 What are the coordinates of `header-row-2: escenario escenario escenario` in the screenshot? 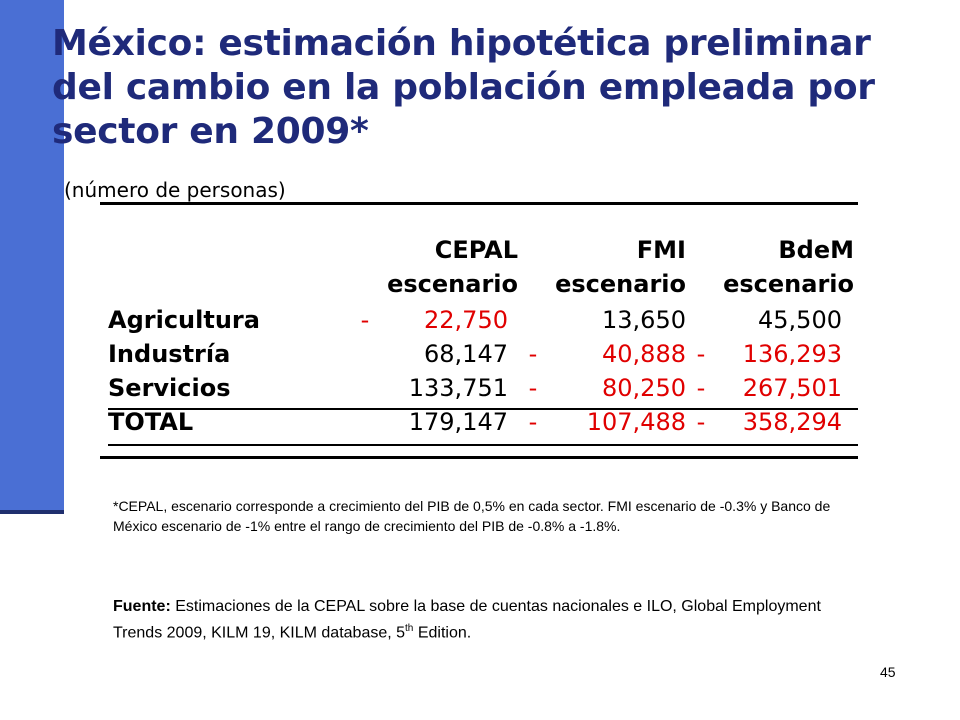 It's located at (483, 287).